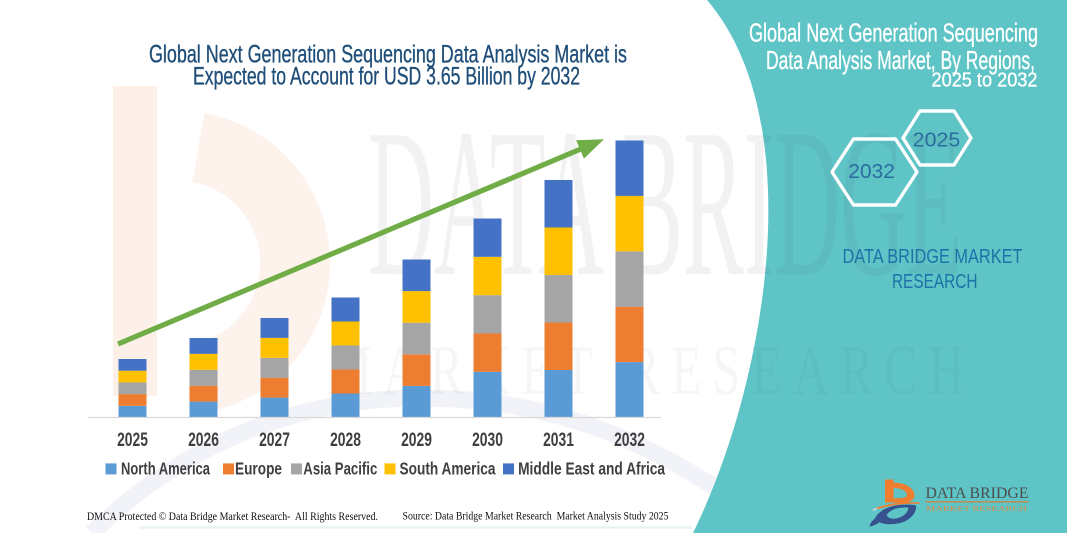 The image size is (1067, 533). Describe the element at coordinates (893, 33) in the screenshot. I see `svg-text:Global Next Generation Sequenc: Global Next Generation Sequencing` at that location.